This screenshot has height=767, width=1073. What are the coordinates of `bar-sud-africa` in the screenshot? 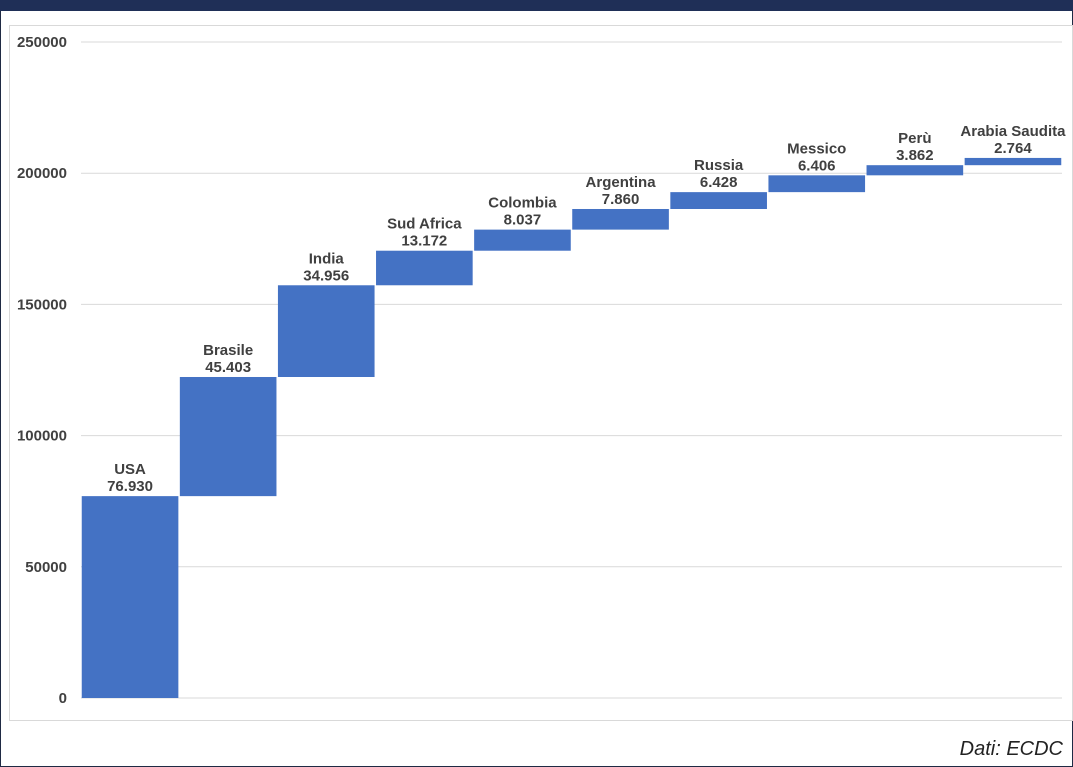 It's located at (424, 268).